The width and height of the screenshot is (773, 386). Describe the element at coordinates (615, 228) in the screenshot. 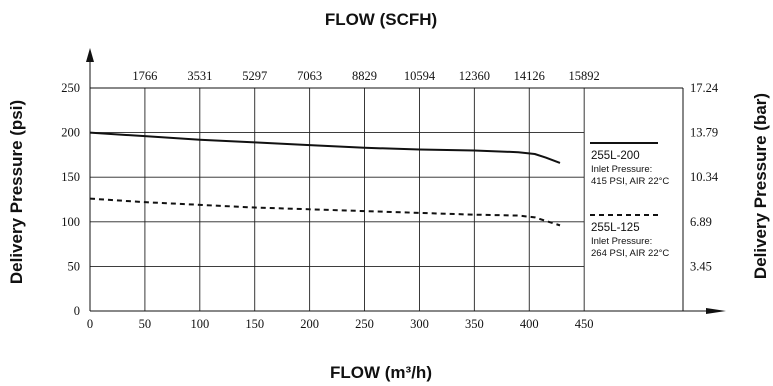

I see `legend-label-255l-125: 255L-125` at that location.